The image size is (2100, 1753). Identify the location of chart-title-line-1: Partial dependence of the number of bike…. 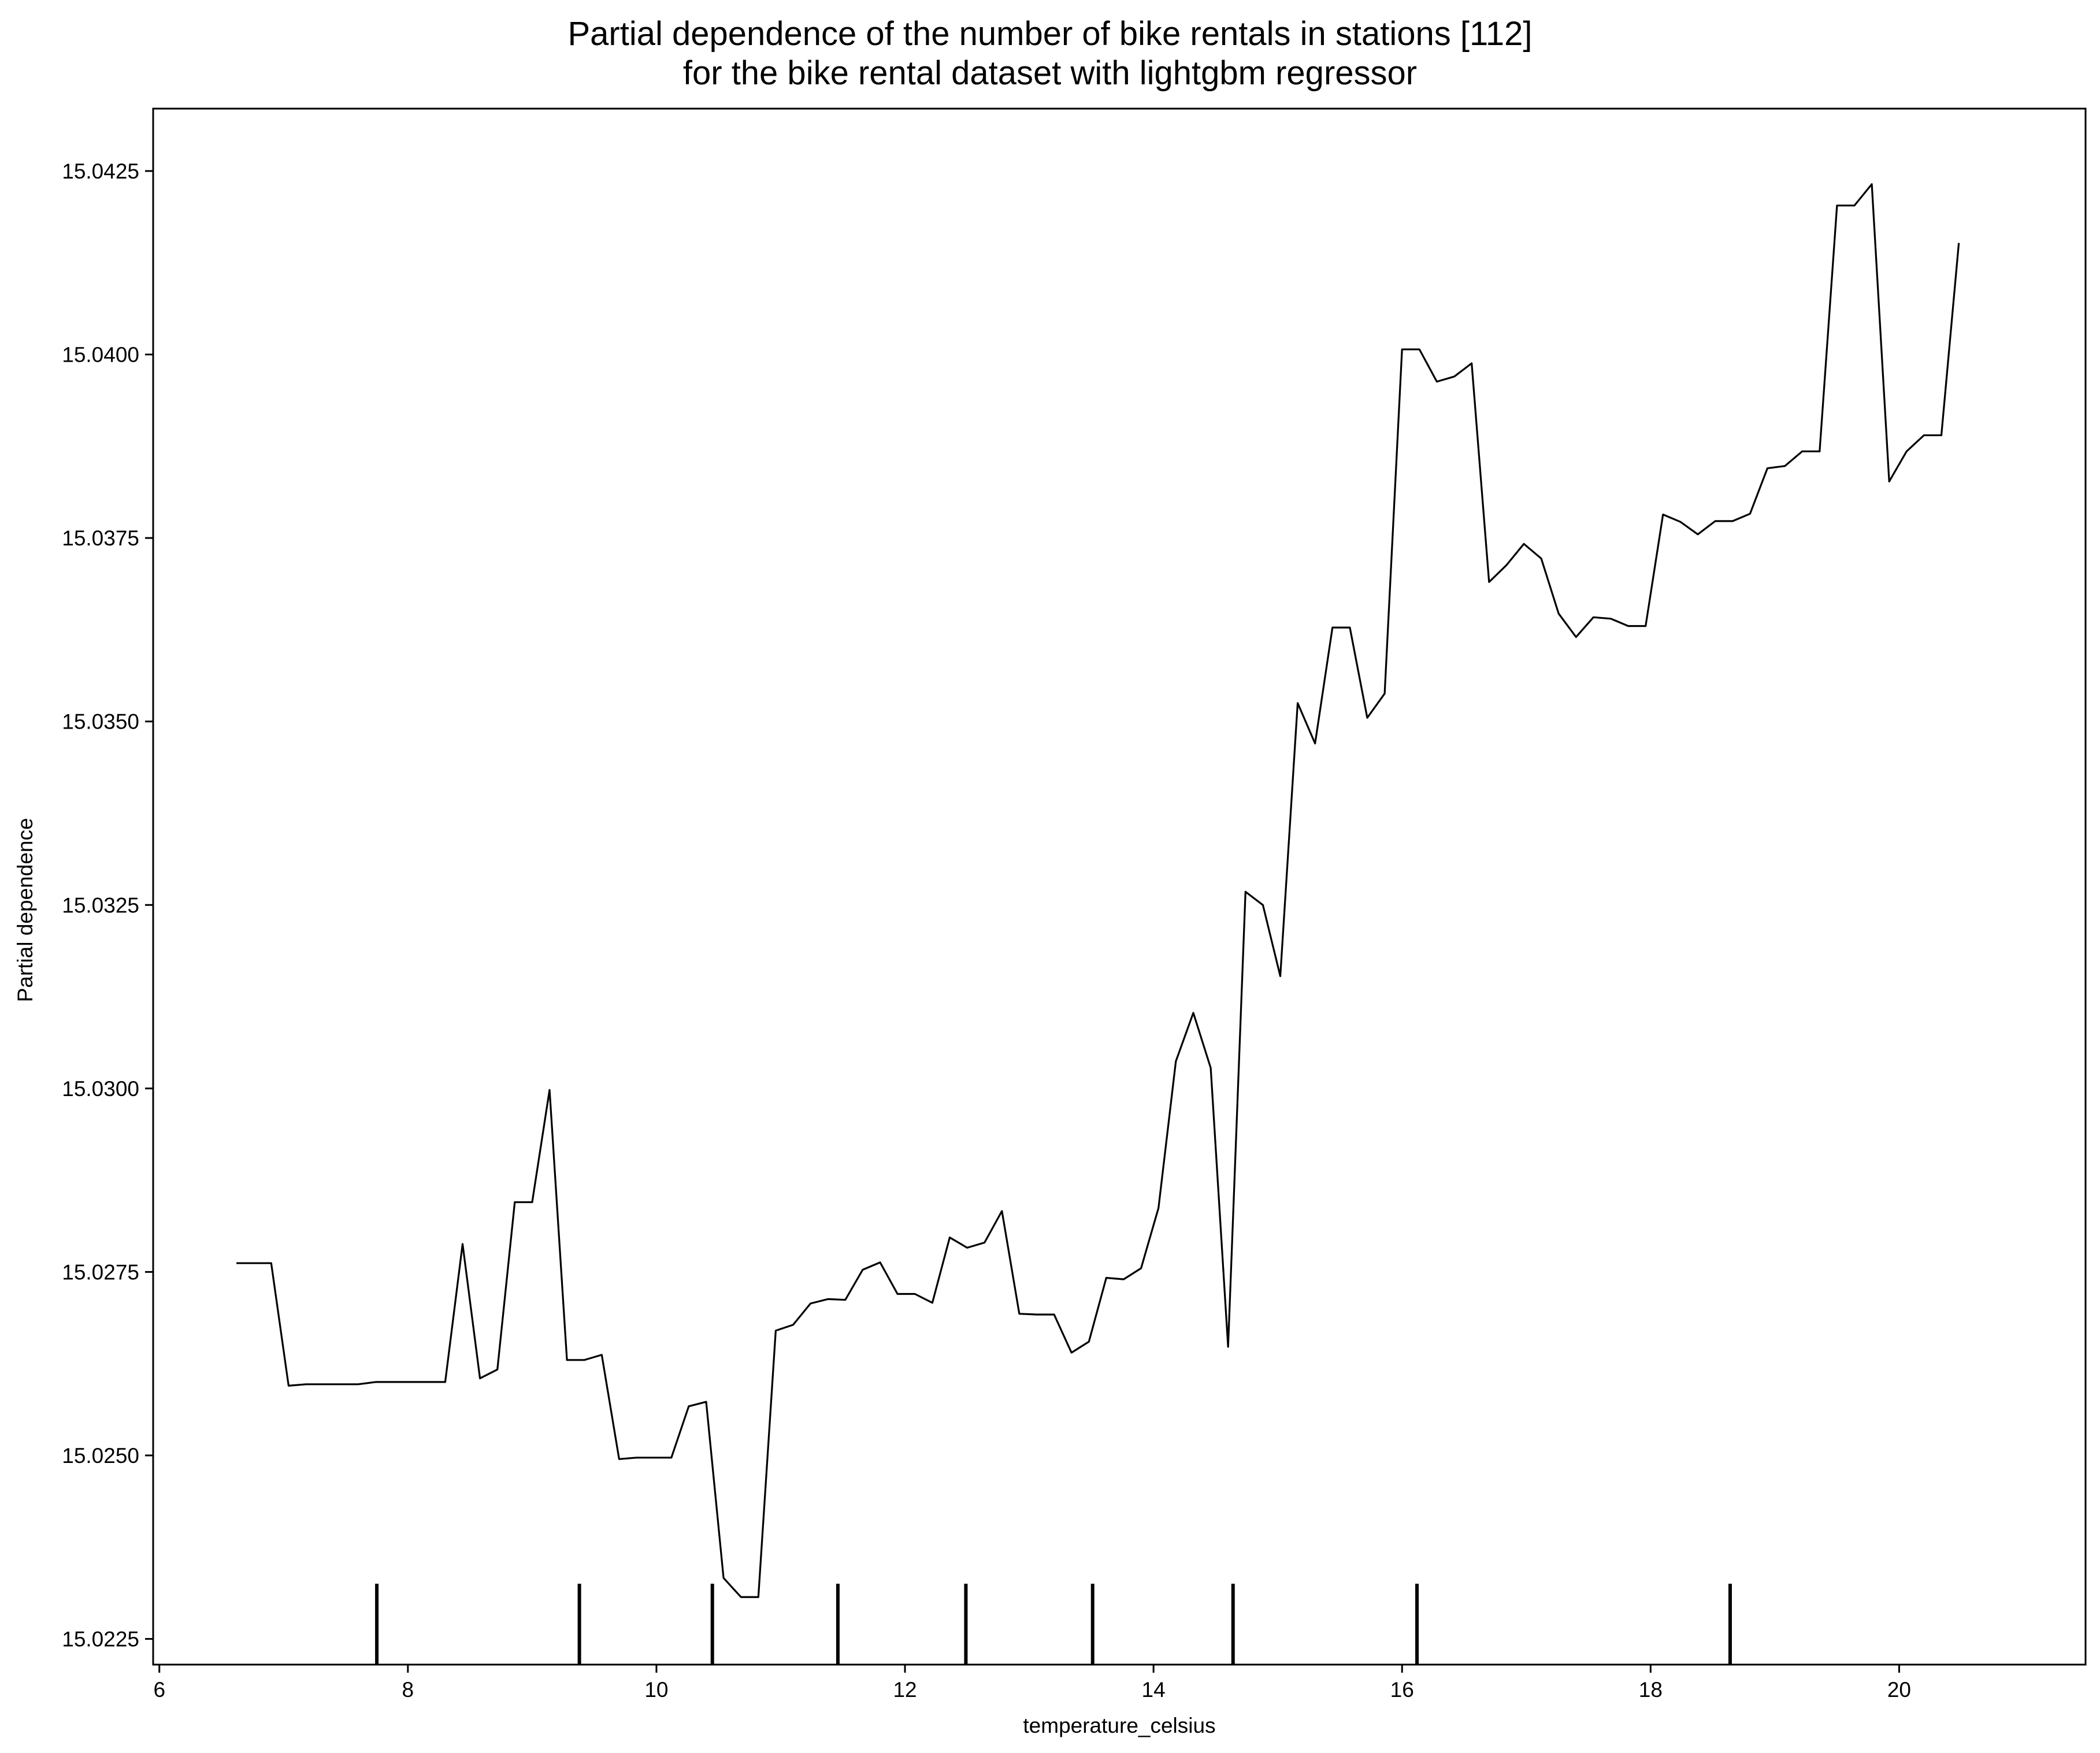
(1049, 34).